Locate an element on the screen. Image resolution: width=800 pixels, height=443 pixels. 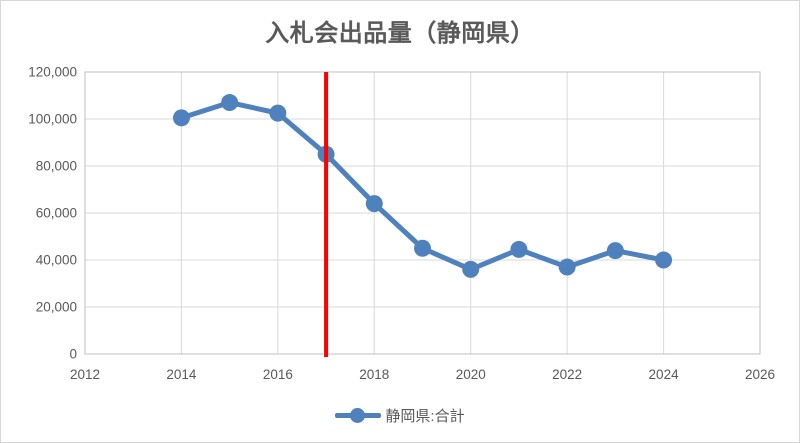
x-tick-label: 2014 is located at coordinates (181, 374).